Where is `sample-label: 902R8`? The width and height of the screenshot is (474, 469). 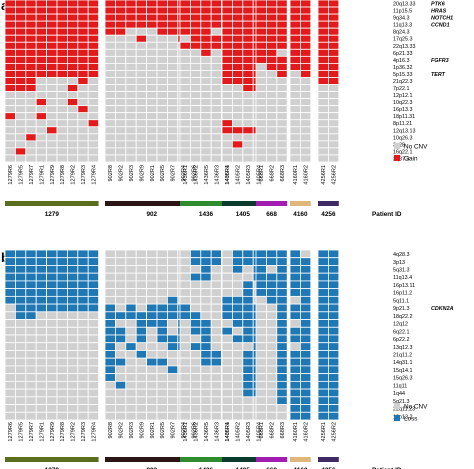
sample-label: 902R8 is located at coordinates (111, 173).